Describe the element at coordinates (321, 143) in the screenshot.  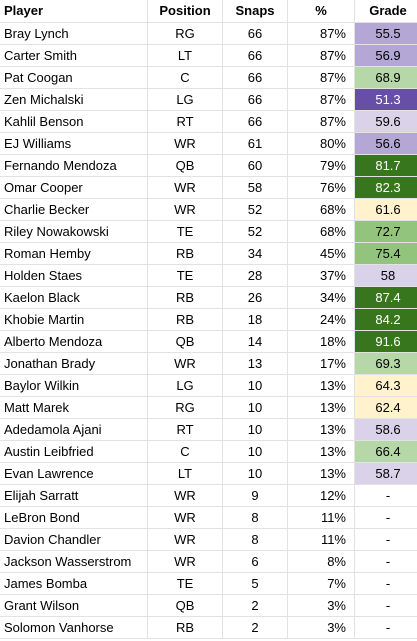
I see `percent-cell: 80%` at that location.